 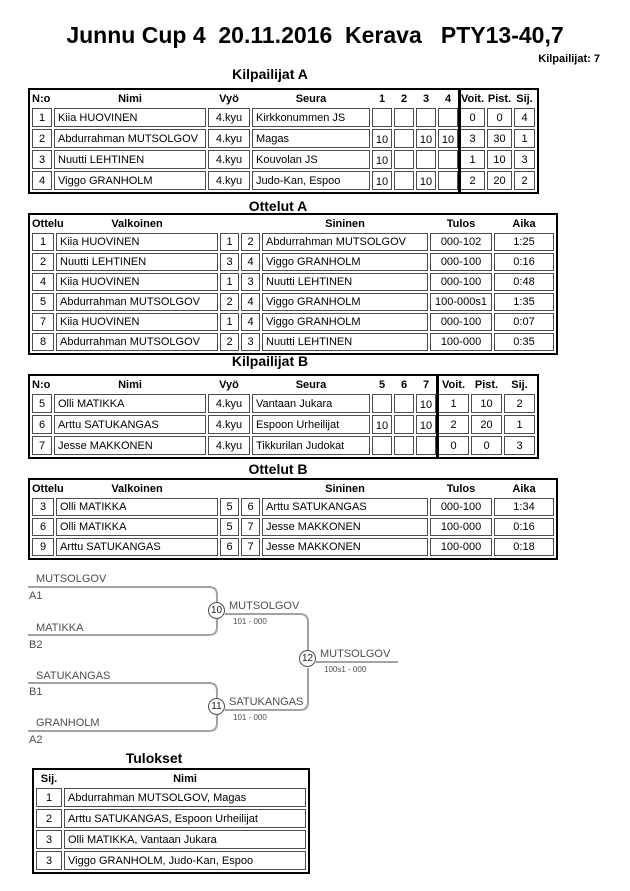 I want to click on cell-wins: 1, so click(x=472, y=159).